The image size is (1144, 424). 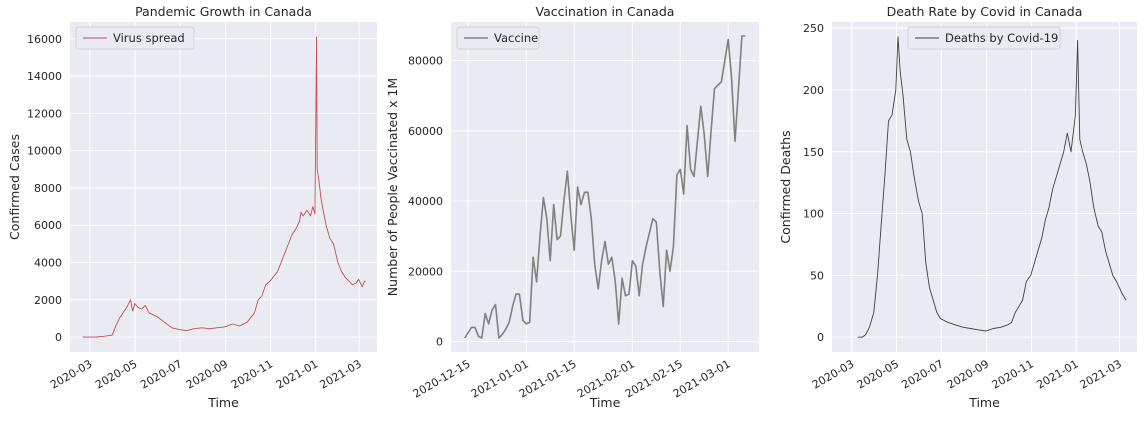 What do you see at coordinates (44, 39) in the screenshot?
I see `y-tick-label: 16000` at bounding box center [44, 39].